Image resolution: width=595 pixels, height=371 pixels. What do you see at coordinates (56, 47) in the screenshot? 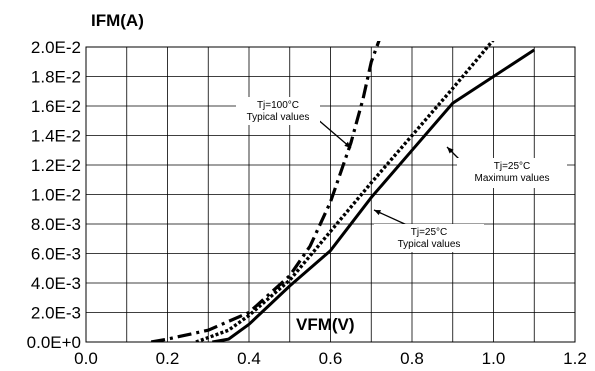
I see `y-tick-label: 2.0E-2` at bounding box center [56, 47].